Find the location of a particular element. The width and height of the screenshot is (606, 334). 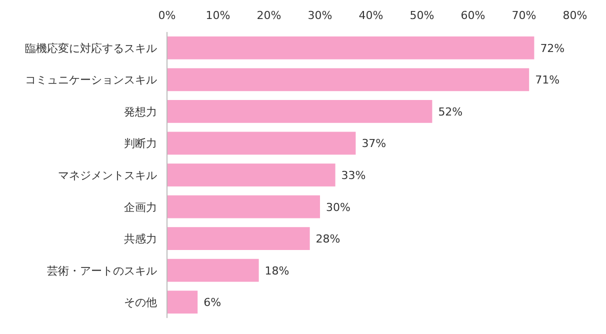

category: マネジメントスキル is located at coordinates (107, 175).